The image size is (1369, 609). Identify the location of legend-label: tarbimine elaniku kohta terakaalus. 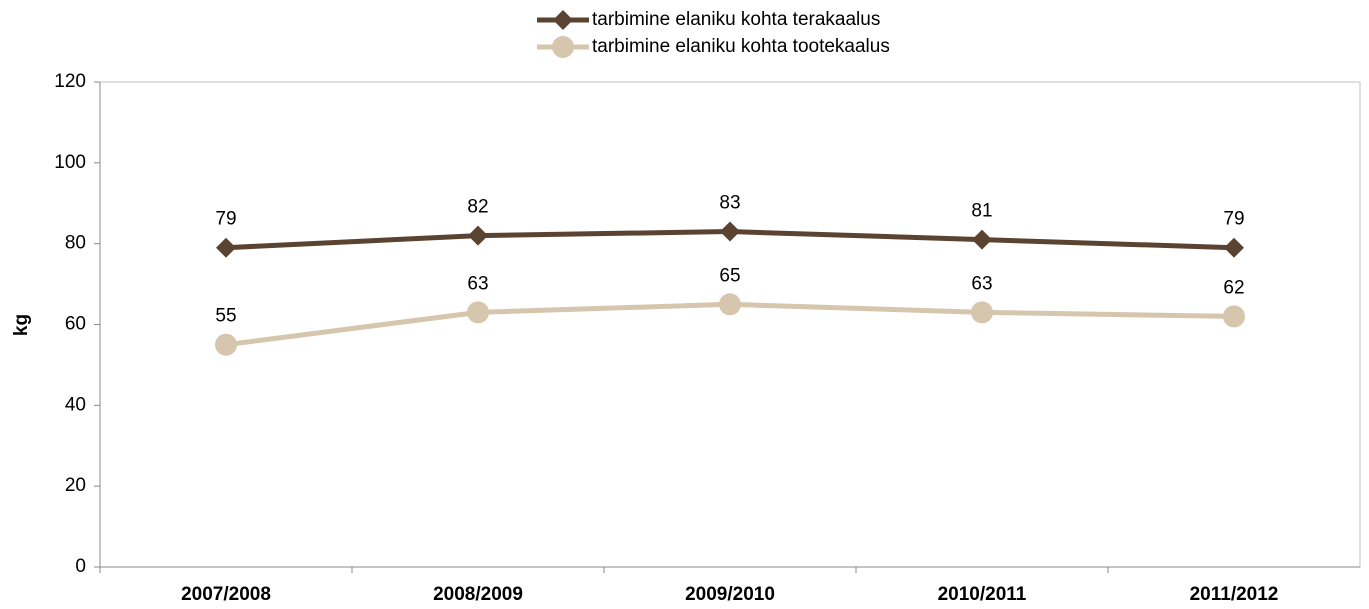
(736, 19).